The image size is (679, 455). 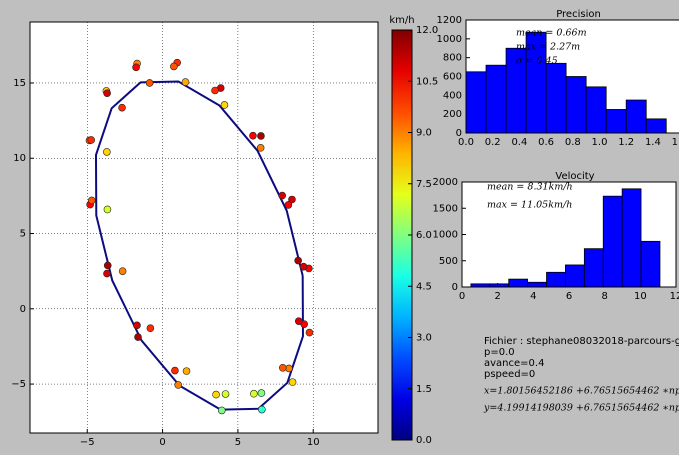 What do you see at coordinates (578, 14) in the screenshot?
I see `chart-title: Precision` at bounding box center [578, 14].